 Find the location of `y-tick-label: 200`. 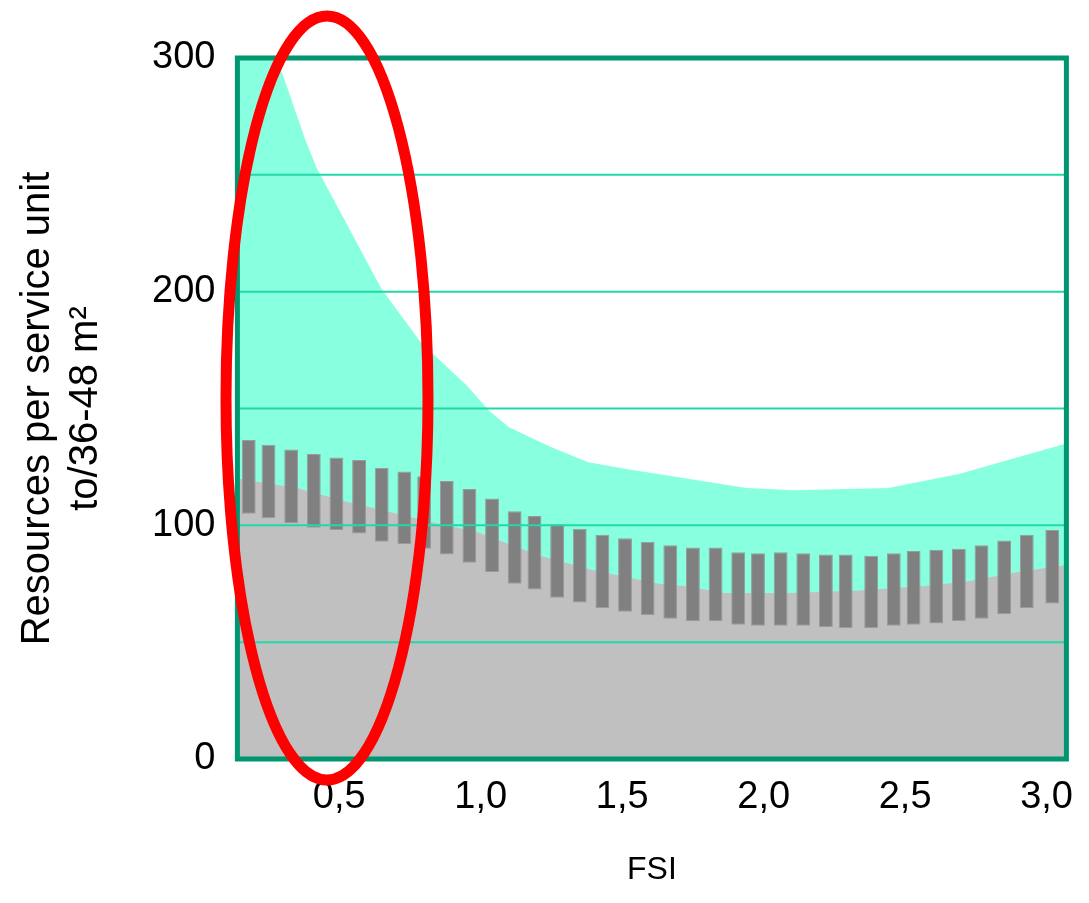

y-tick-label: 200 is located at coordinates (184, 289).